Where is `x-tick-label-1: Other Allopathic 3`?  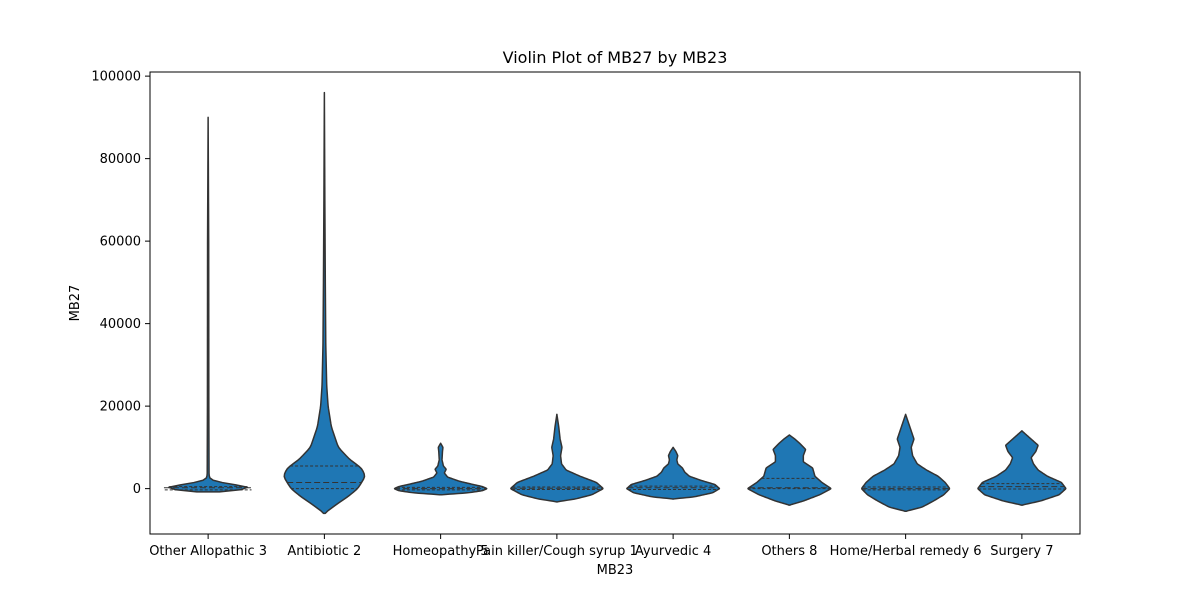 x-tick-label-1: Other Allopathic 3 is located at coordinates (208, 551).